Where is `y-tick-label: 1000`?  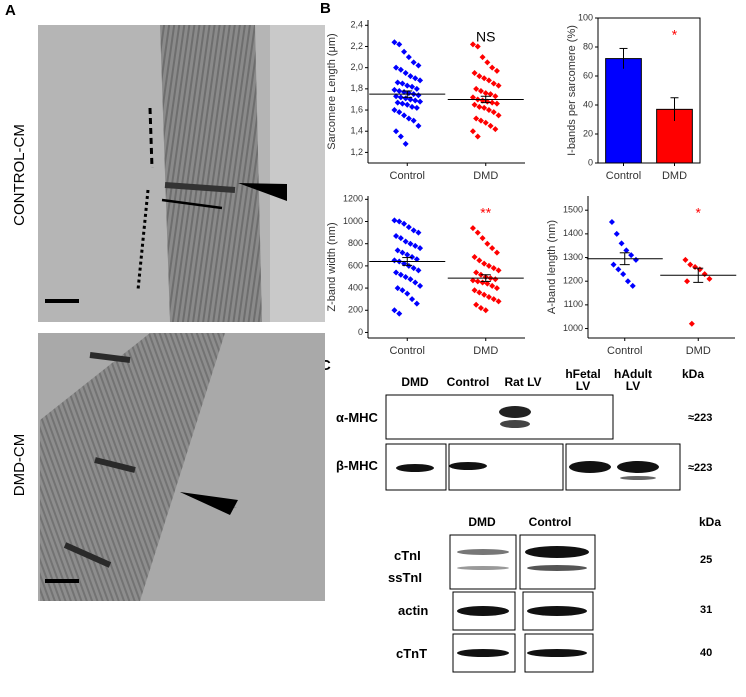 y-tick-label: 1000 is located at coordinates (573, 328).